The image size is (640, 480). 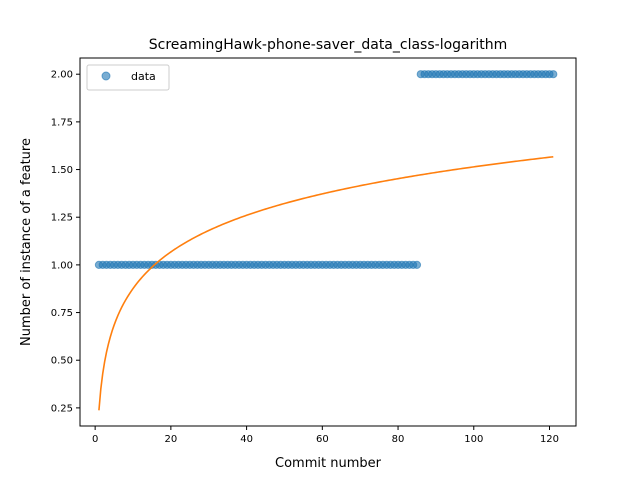 I want to click on legend-box, so click(x=128, y=77).